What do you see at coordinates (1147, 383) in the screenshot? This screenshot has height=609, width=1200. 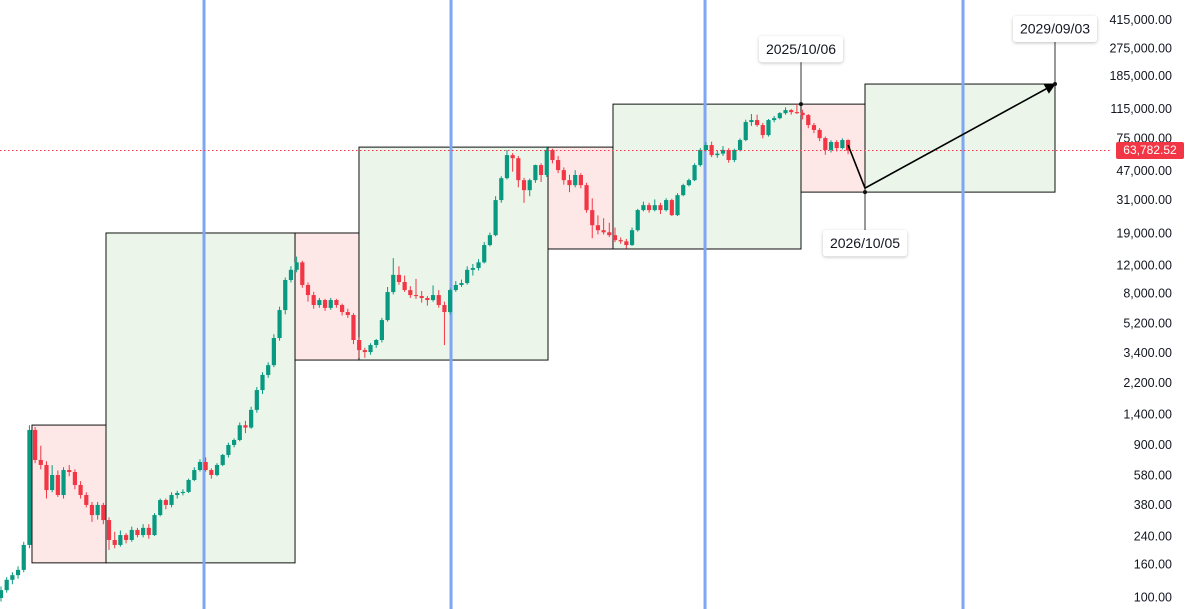 I see `y-tick-label: 2,200.00` at bounding box center [1147, 383].